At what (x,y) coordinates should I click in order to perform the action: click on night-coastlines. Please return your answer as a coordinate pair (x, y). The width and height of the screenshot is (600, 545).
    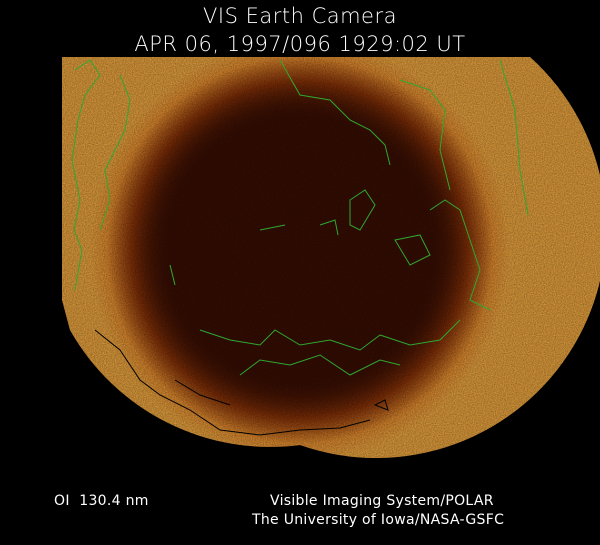
    Looking at the image, I should click on (241, 382).